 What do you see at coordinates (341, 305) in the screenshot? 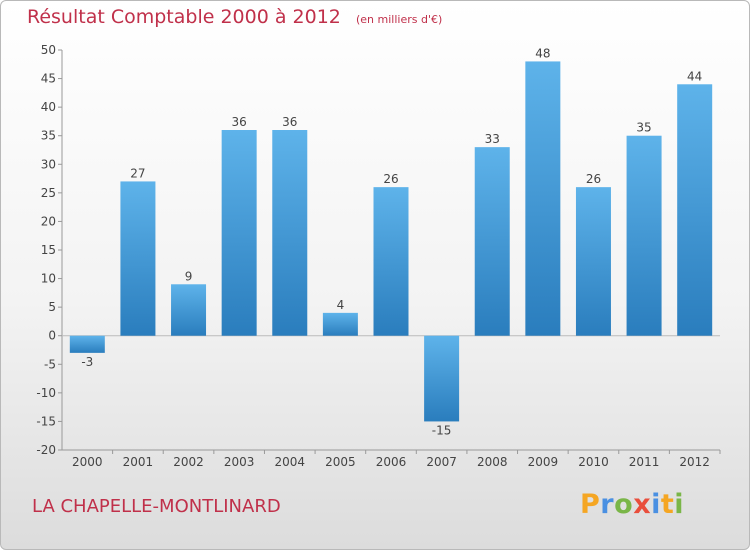
I see `value-label-2005: 4` at bounding box center [341, 305].